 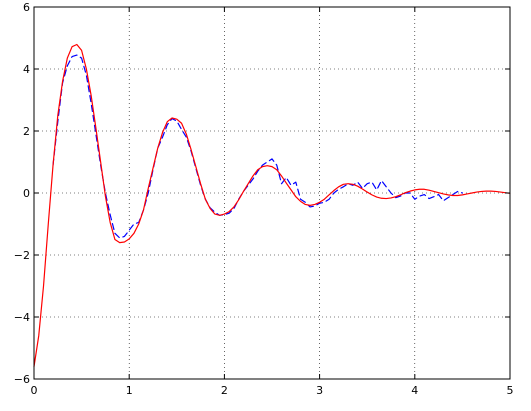 I want to click on y-tick-label: 0, so click(x=26, y=193).